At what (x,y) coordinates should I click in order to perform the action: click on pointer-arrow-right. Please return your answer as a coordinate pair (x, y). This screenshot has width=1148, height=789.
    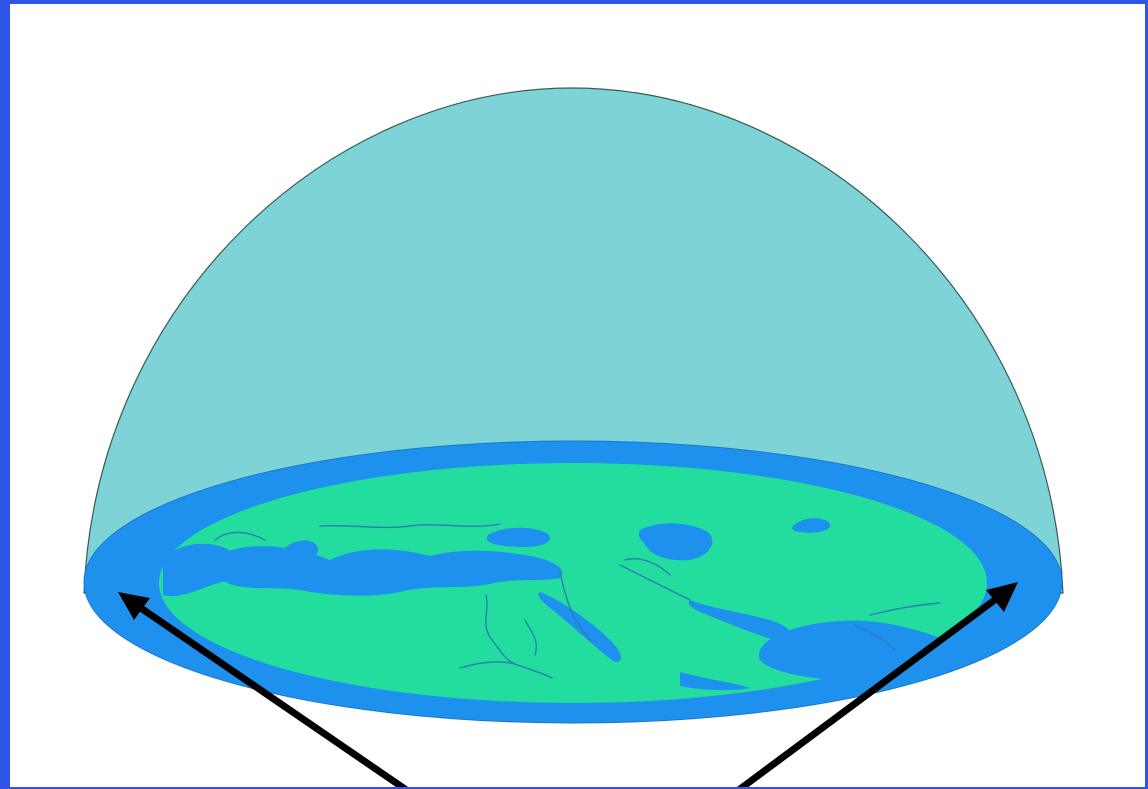
    Looking at the image, I should click on (877, 685).